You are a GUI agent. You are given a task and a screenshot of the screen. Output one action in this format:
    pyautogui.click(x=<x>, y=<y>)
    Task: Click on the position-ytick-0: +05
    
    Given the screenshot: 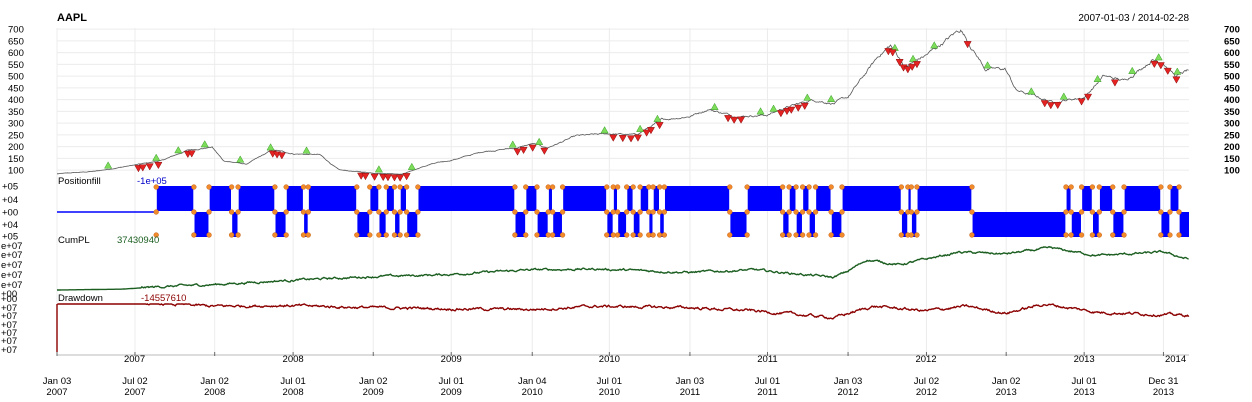 What is the action you would take?
    pyautogui.click(x=10, y=187)
    